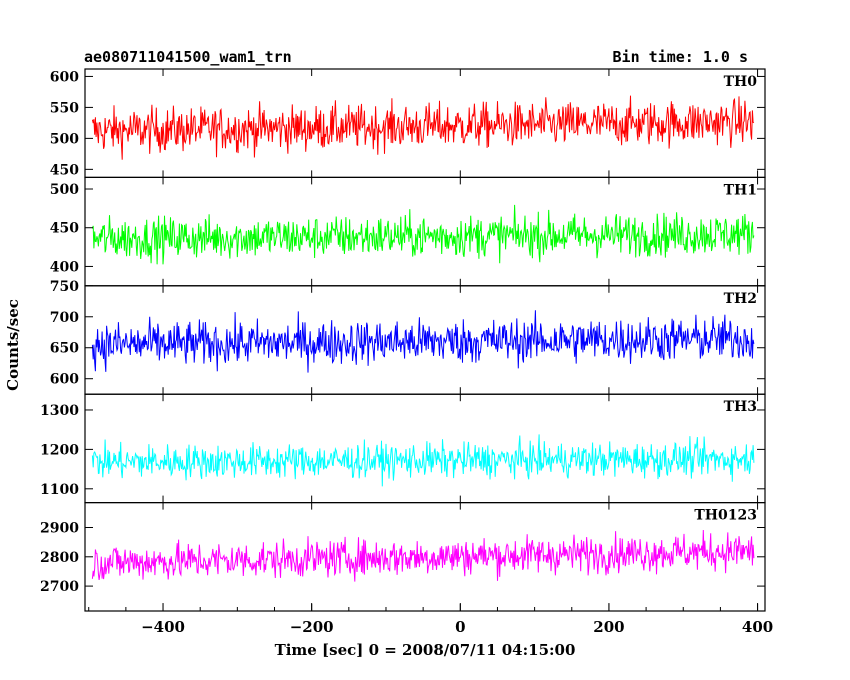 This screenshot has height=680, width=850. What do you see at coordinates (680, 57) in the screenshot?
I see `bin-time-label: Bin time: 1.0 s` at bounding box center [680, 57].